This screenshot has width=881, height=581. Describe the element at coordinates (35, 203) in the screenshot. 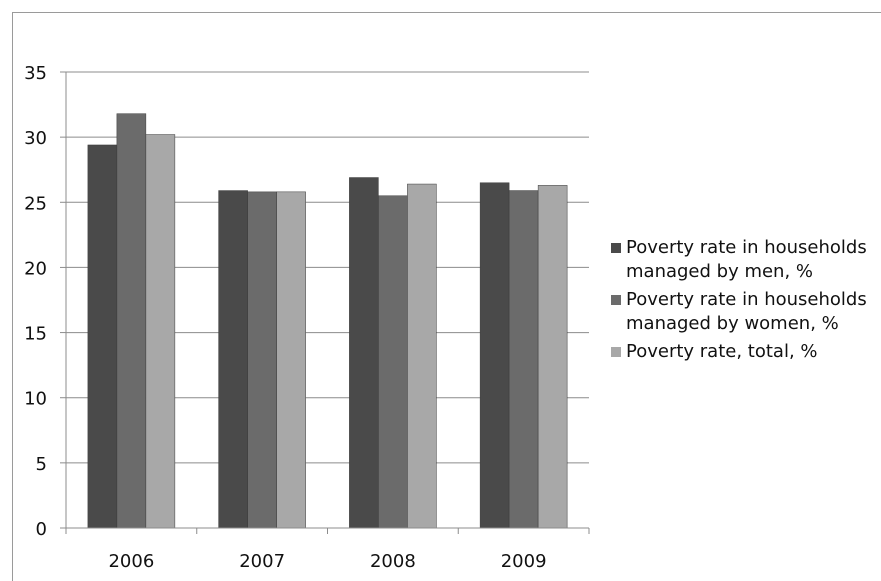

I see `y-tick-label: 25` at that location.